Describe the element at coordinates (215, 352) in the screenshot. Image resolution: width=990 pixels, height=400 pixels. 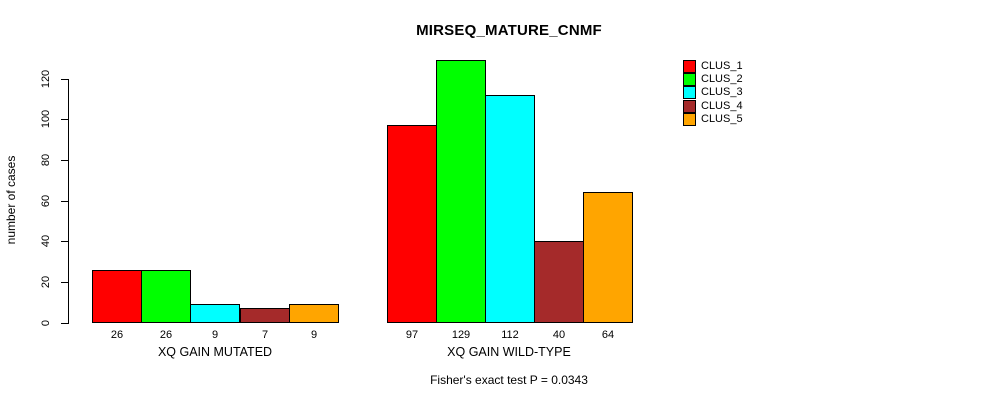
I see `group-label-xq-gain-mutated: XQ GAIN MUTATED` at that location.